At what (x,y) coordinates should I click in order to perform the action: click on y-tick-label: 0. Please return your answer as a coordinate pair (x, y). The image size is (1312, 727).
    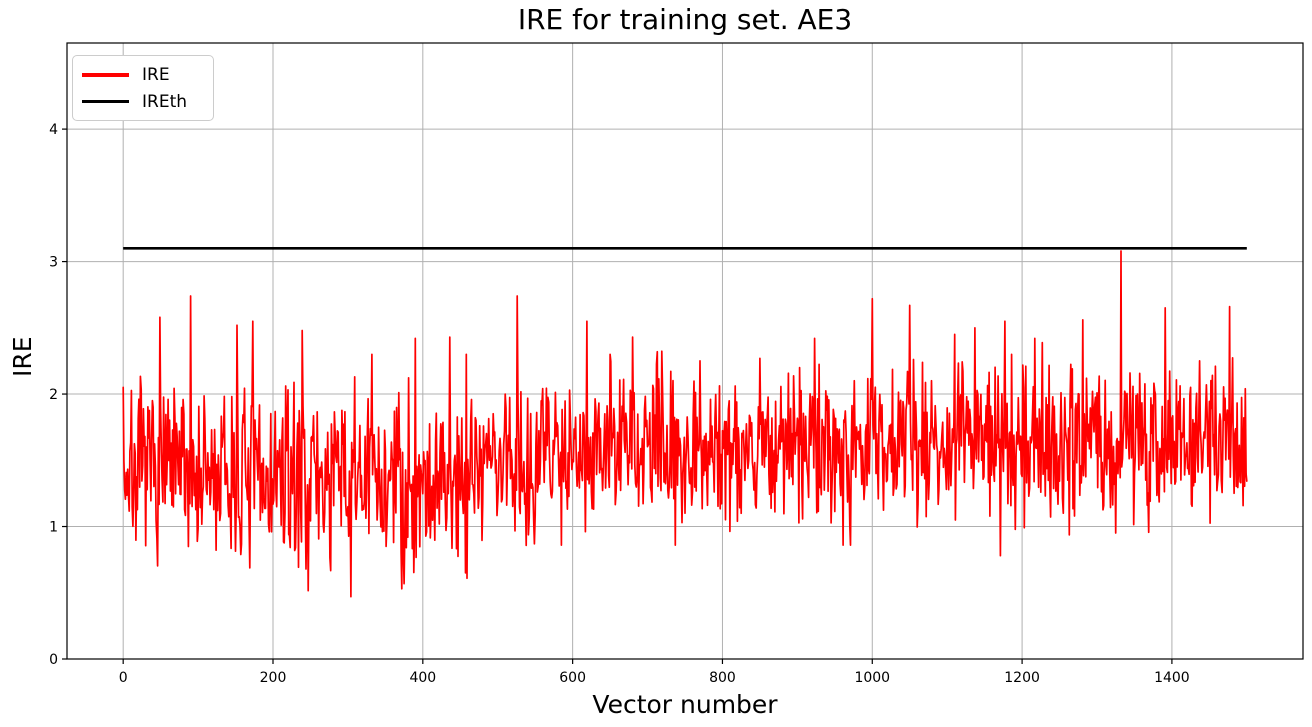
    Looking at the image, I should click on (53, 660).